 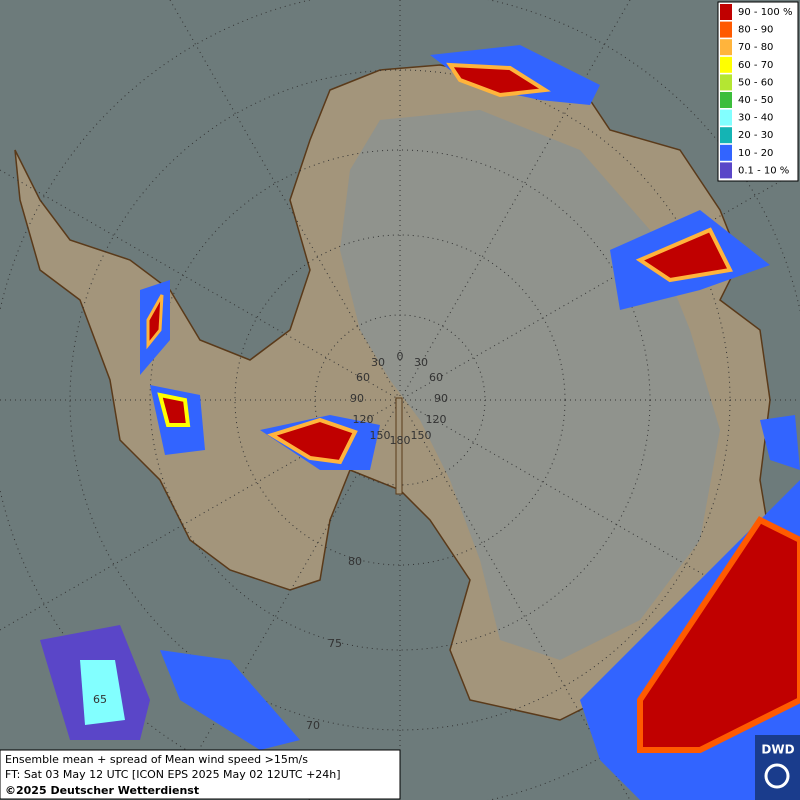 What do you see at coordinates (335, 643) in the screenshot?
I see `latitude-label: 75` at bounding box center [335, 643].